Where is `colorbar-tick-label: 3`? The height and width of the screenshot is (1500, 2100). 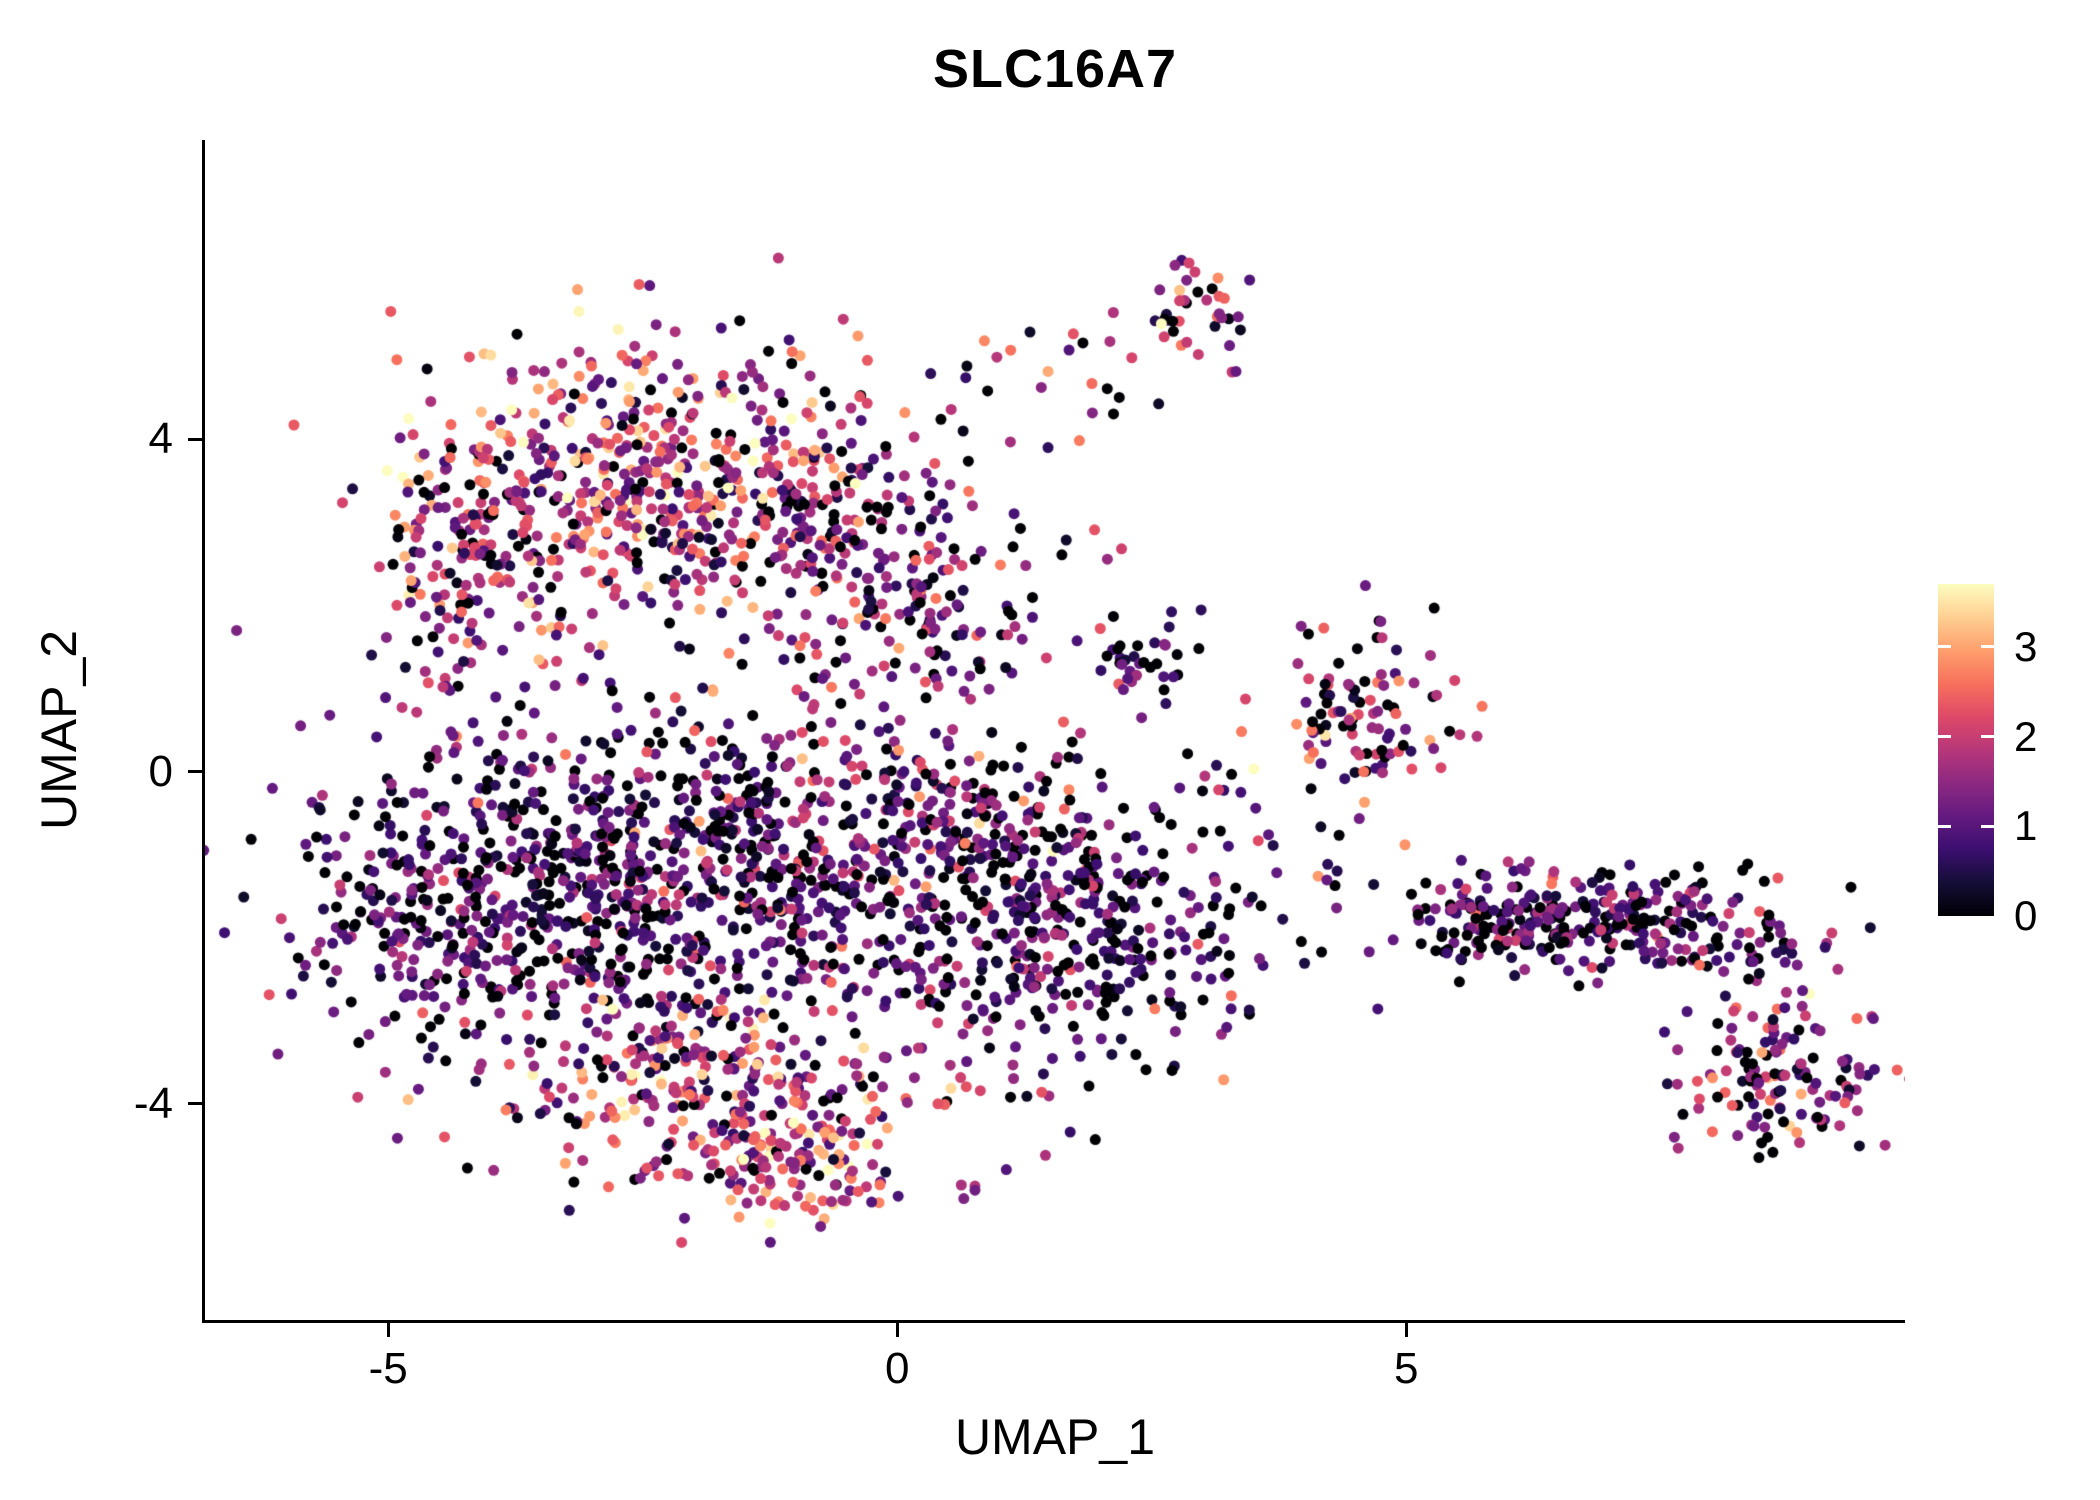
colorbar-tick-label: 3 is located at coordinates (2026, 646).